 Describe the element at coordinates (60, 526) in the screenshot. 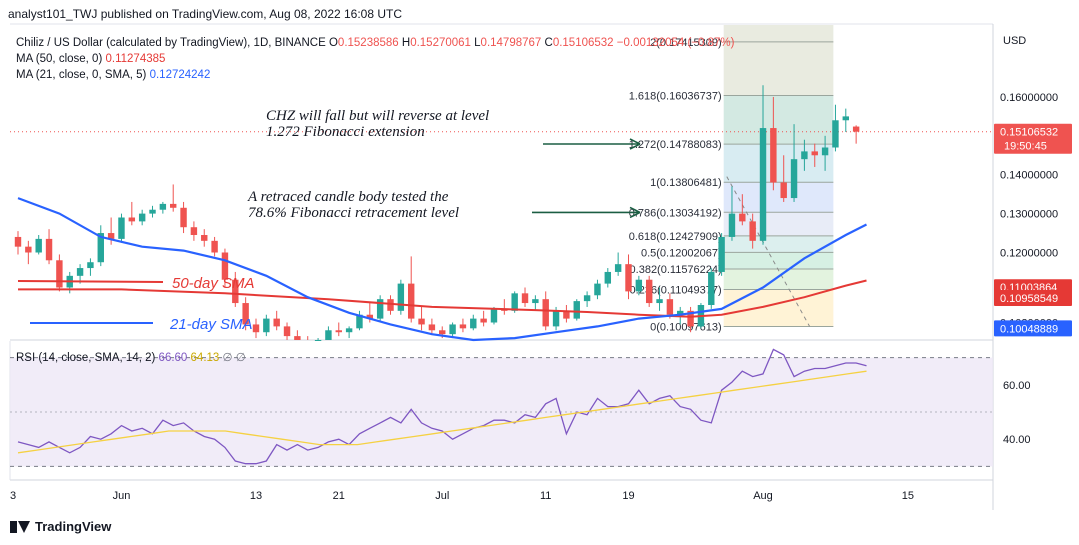

I see `tradingview-footer: TradingView` at that location.